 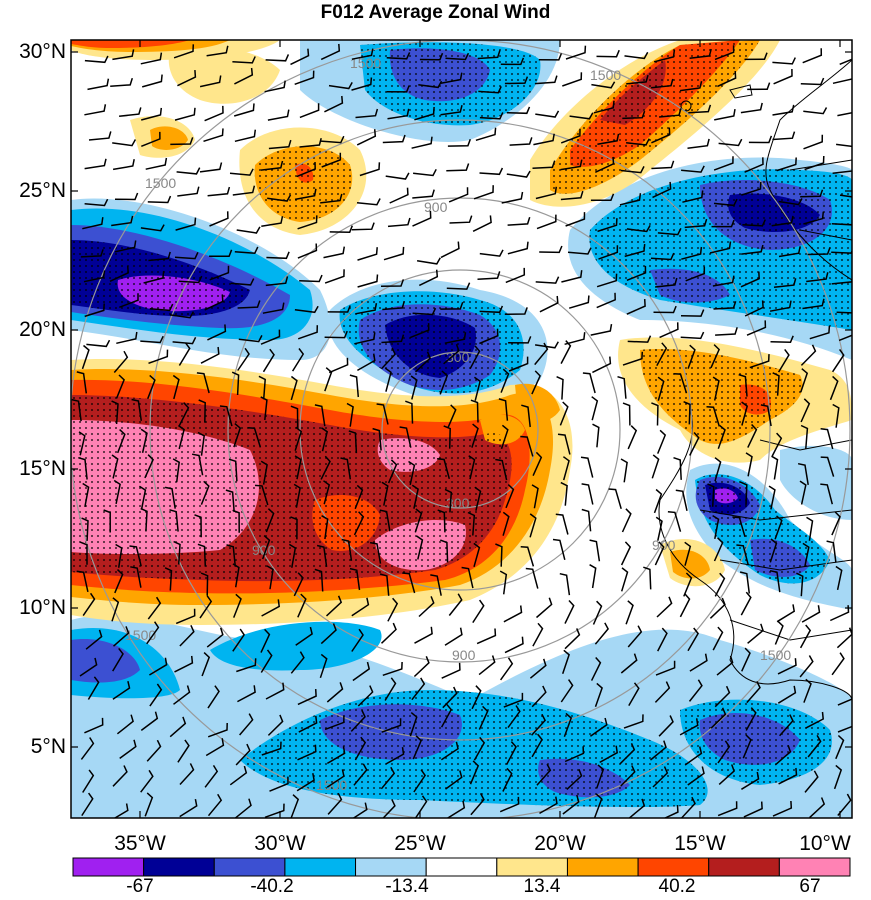 I want to click on ring-label: 300, so click(x=458, y=357).